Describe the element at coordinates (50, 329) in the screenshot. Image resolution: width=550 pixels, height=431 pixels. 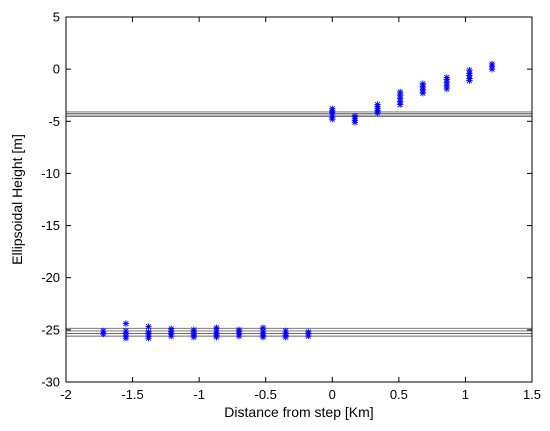
I see `y-tick-label: -25` at that location.